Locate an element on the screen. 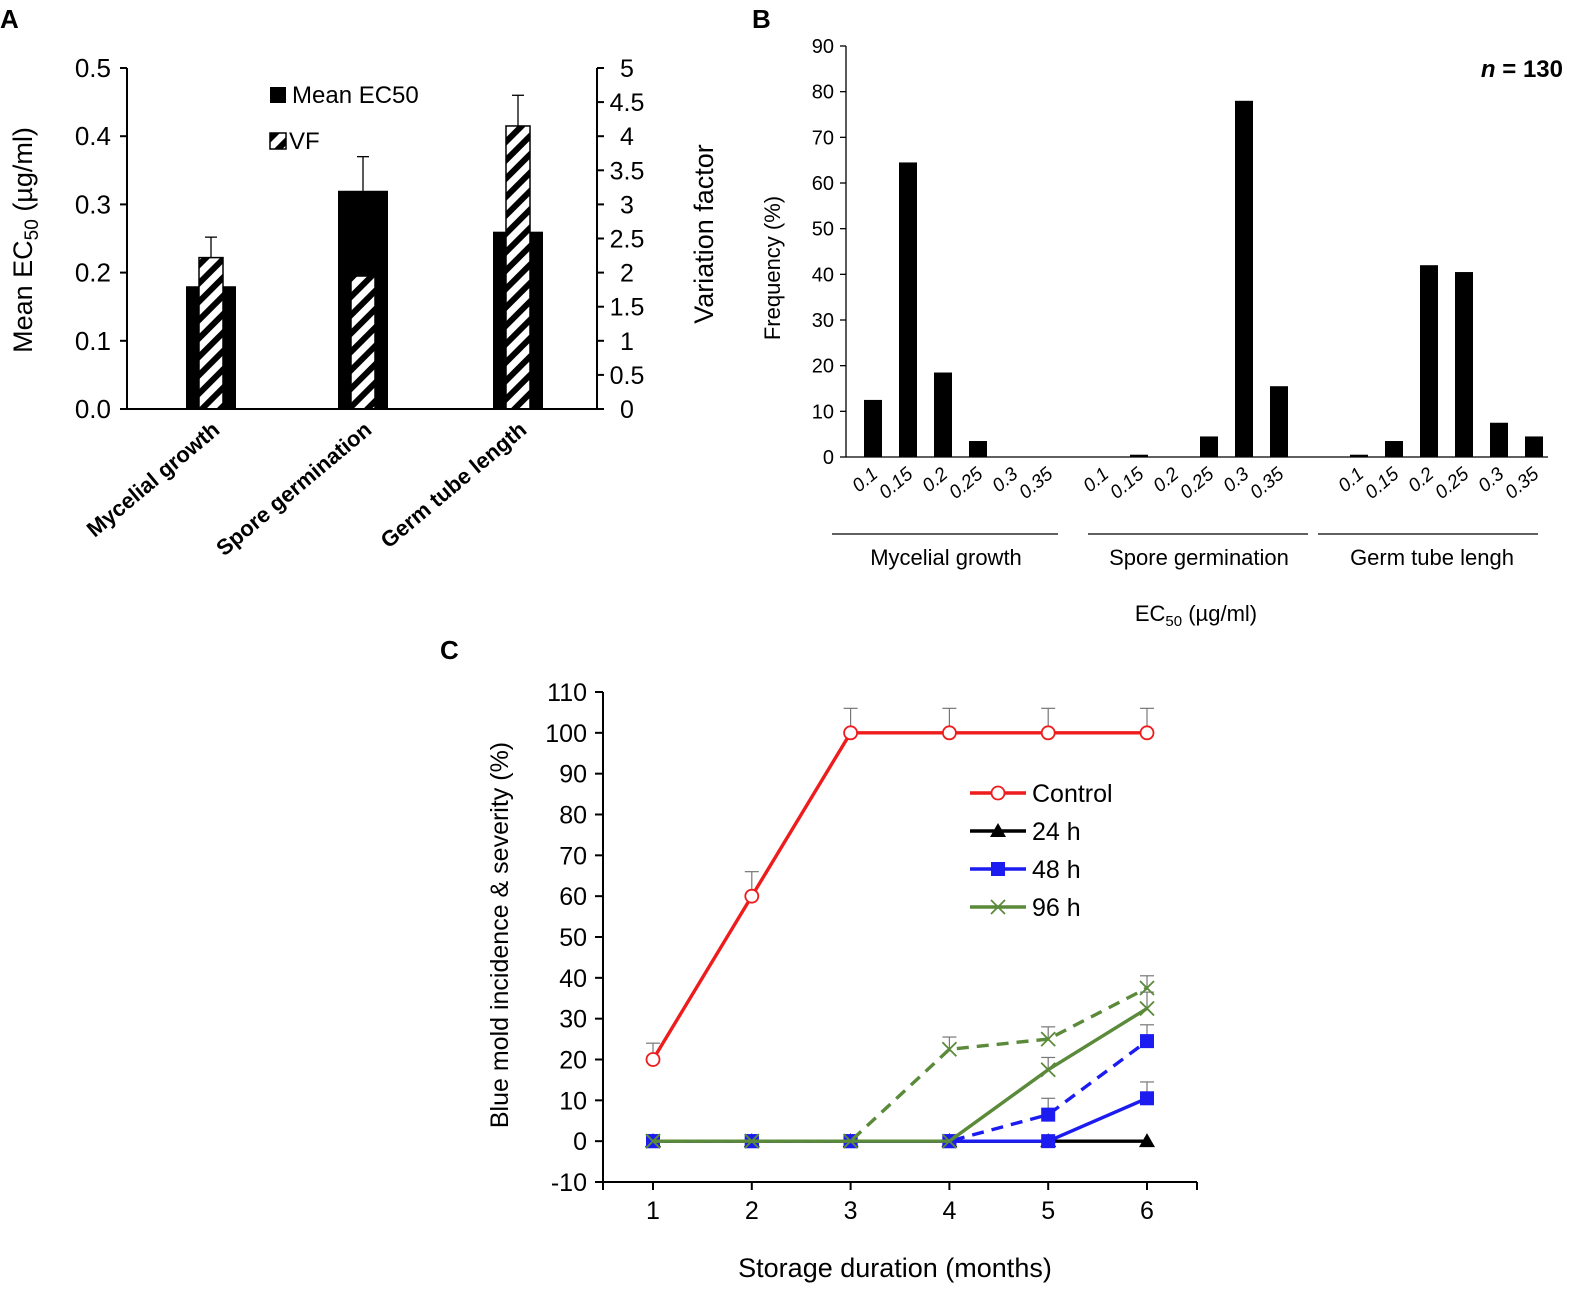  series-control is located at coordinates (900, 887).